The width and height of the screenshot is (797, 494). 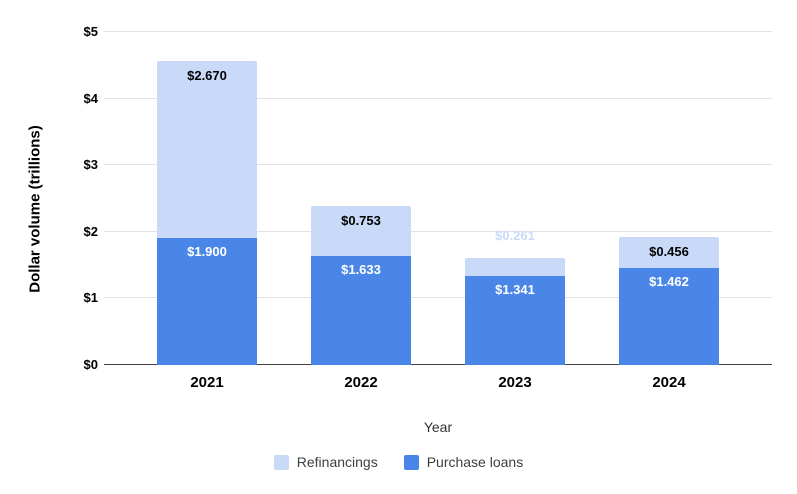 I want to click on value-label-purchase-loans: $1.633, so click(x=361, y=270).